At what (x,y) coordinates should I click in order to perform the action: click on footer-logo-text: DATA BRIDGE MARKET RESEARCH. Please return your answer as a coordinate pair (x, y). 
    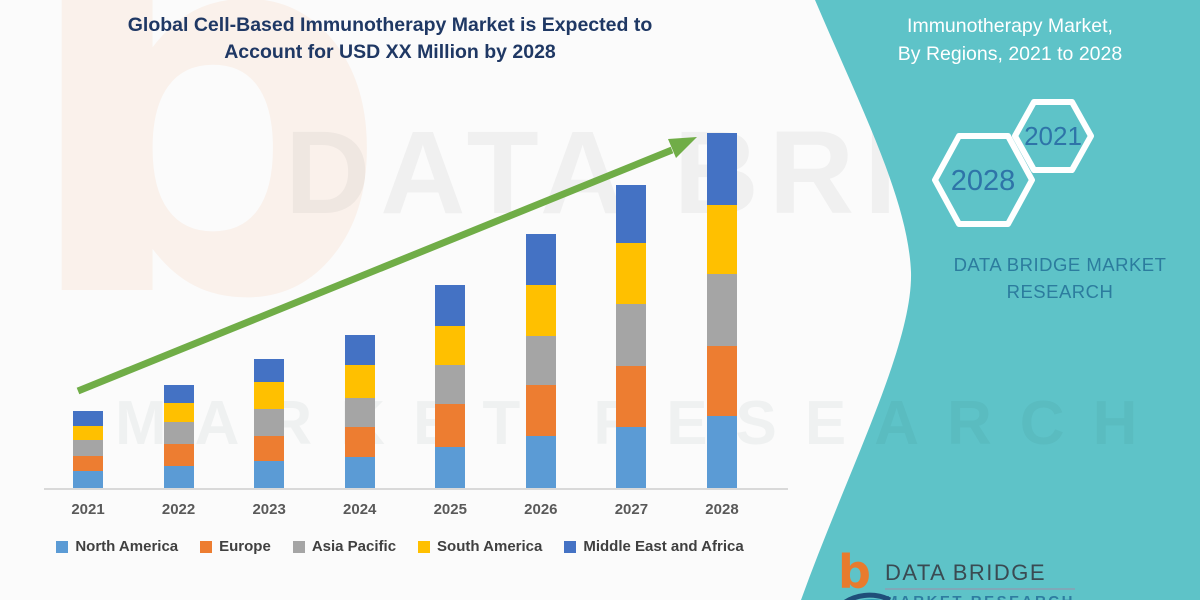
    Looking at the image, I should click on (979, 580).